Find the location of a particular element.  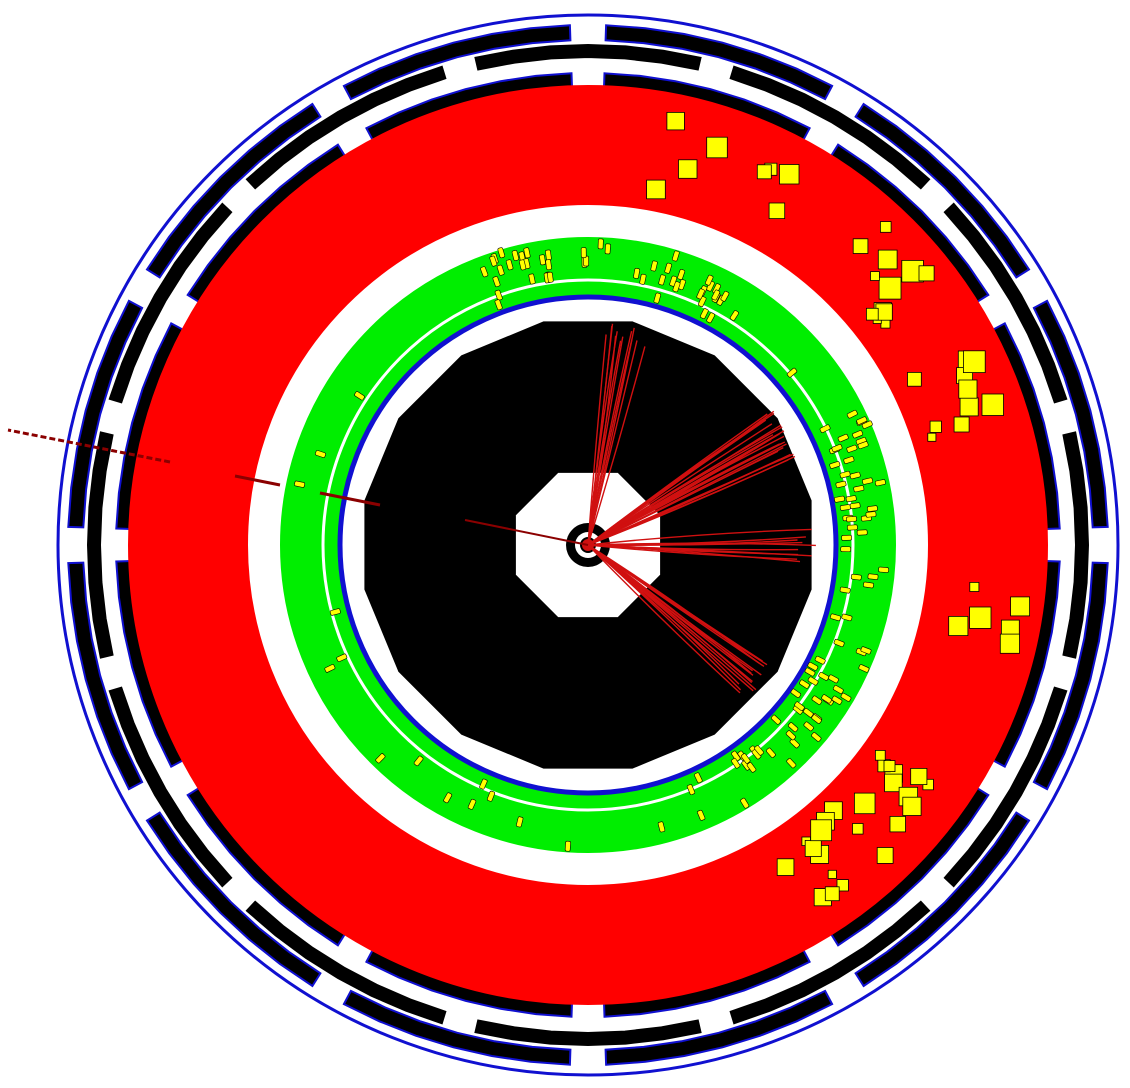

particle-tracks is located at coordinates (699, 508).